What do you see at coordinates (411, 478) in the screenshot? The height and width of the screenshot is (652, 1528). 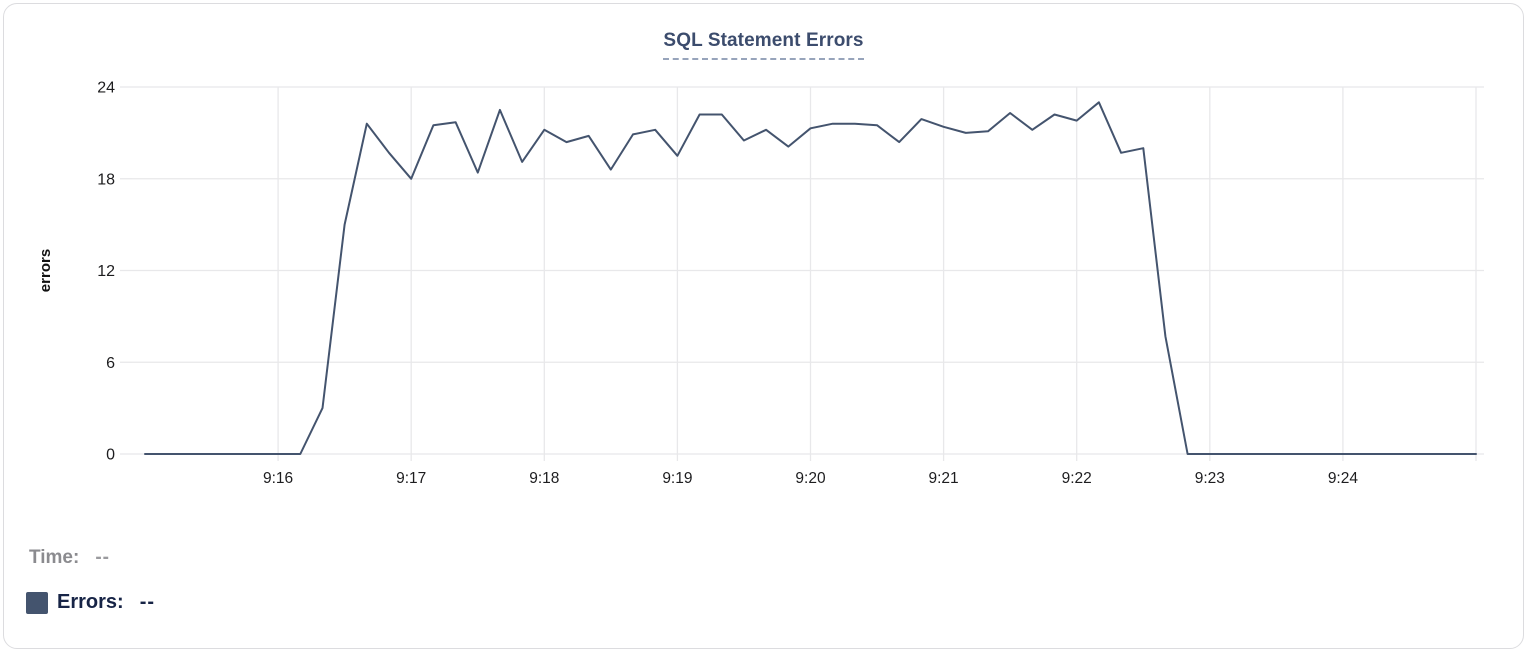 I see `svg-text: 9:17` at bounding box center [411, 478].